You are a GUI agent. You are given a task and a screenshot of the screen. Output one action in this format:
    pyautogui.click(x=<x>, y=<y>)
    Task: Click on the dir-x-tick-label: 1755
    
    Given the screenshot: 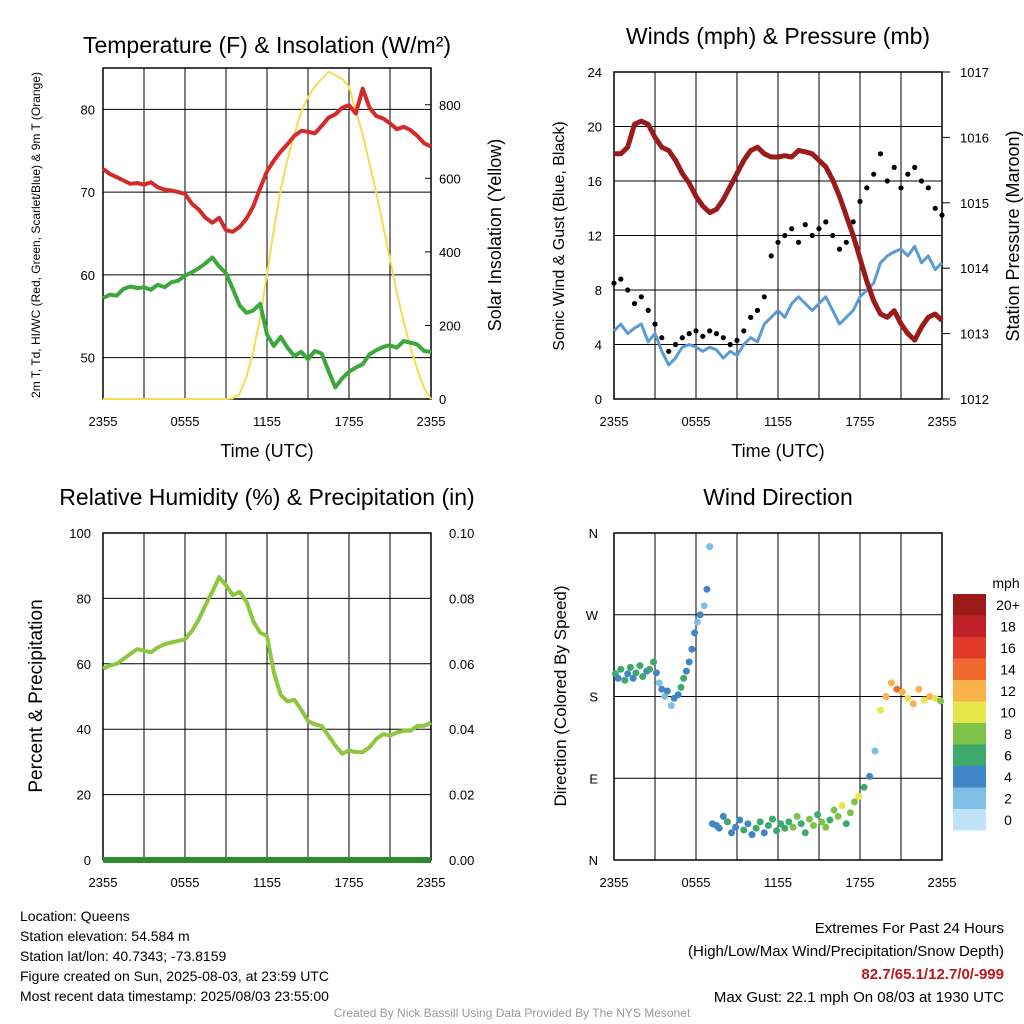 What is the action you would take?
    pyautogui.click(x=860, y=882)
    